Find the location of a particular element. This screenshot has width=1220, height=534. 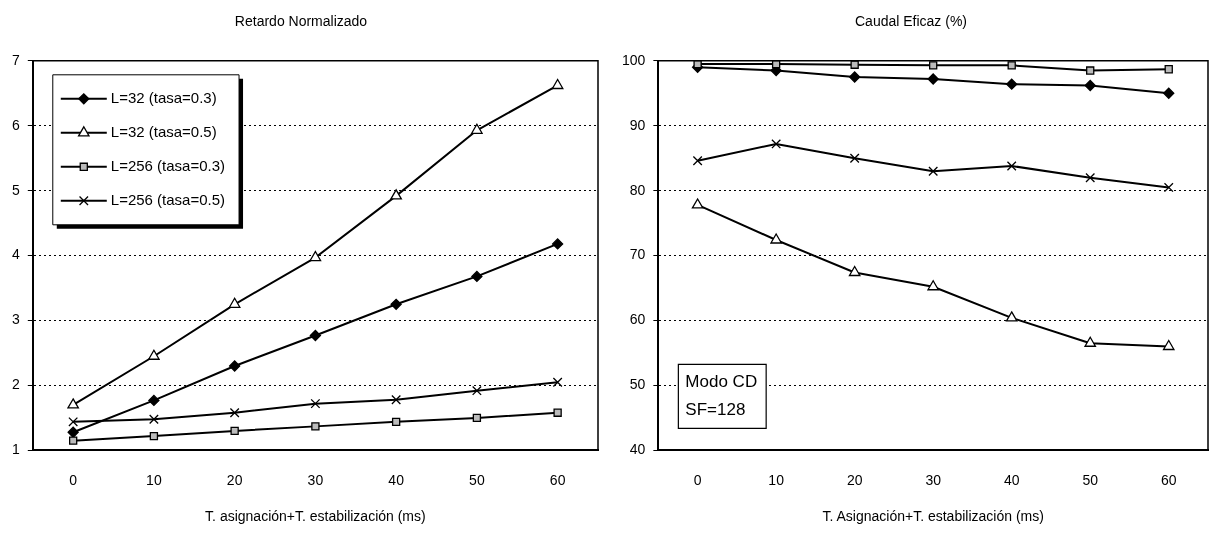

legend-label: L=256 (tasa=0.5) is located at coordinates (168, 199).